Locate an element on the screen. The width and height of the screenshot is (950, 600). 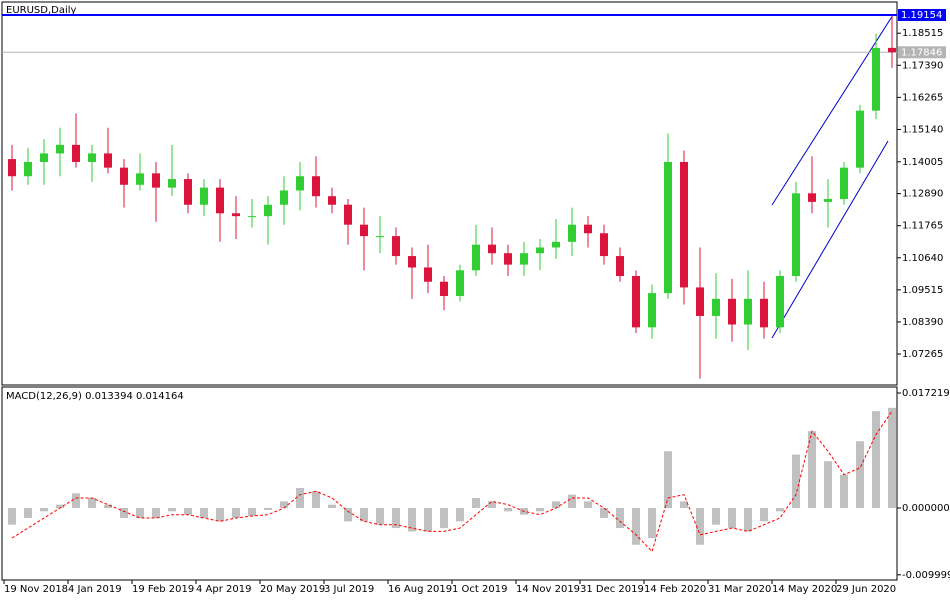
y-tick-label: 1.17390 is located at coordinates (922, 65).